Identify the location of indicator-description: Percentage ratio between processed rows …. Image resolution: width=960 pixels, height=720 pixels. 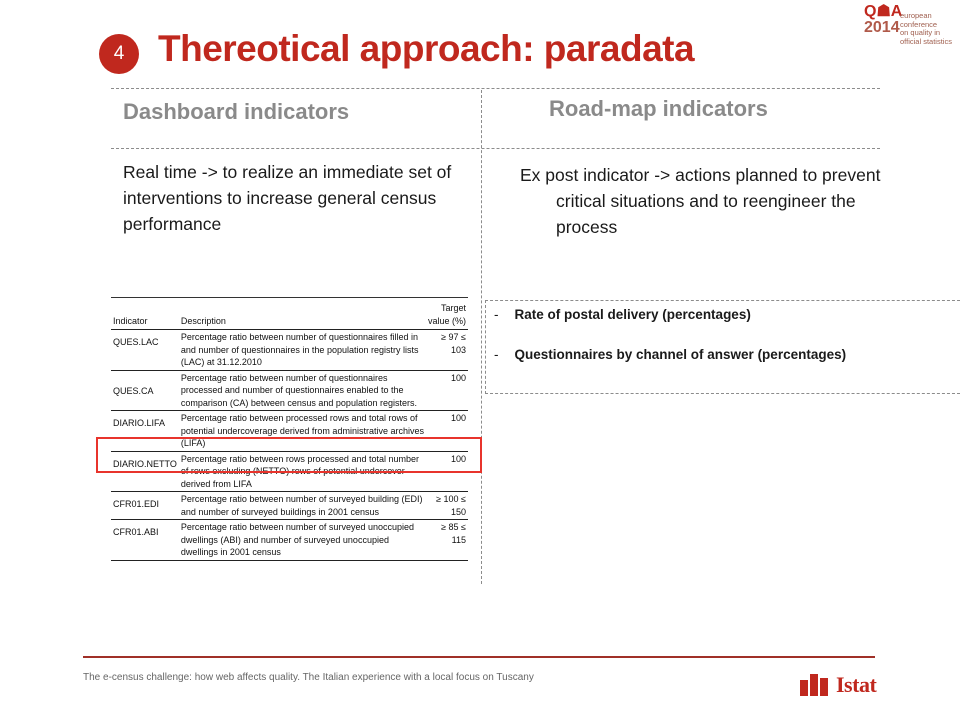
(302, 431).